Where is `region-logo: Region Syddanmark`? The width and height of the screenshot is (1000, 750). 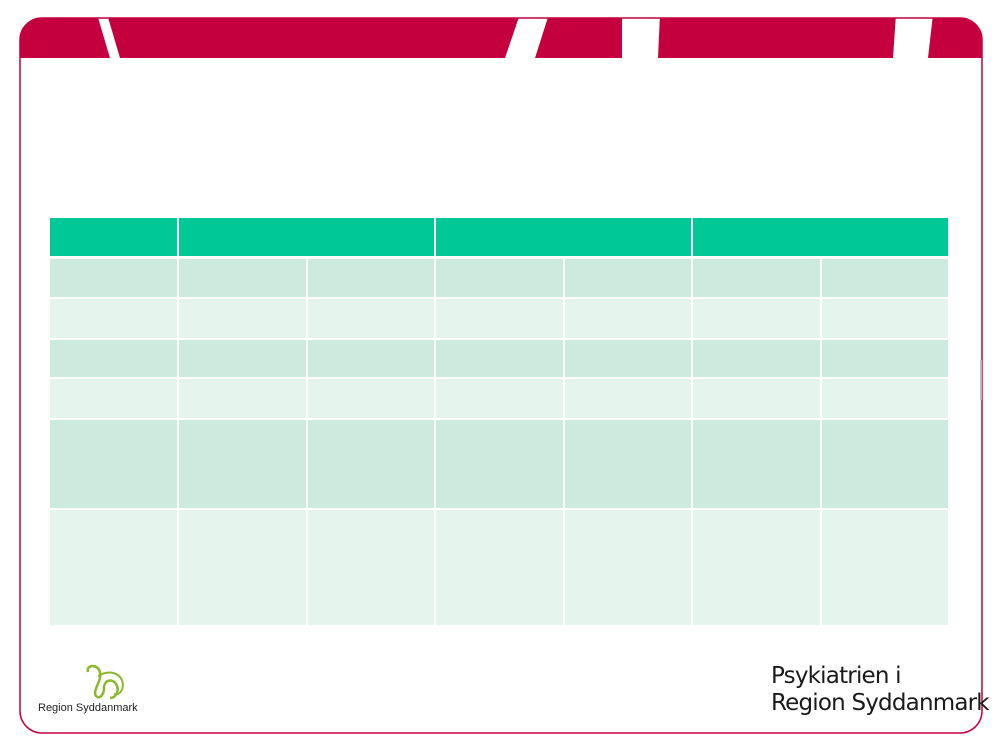 region-logo: Region Syddanmark is located at coordinates (88, 689).